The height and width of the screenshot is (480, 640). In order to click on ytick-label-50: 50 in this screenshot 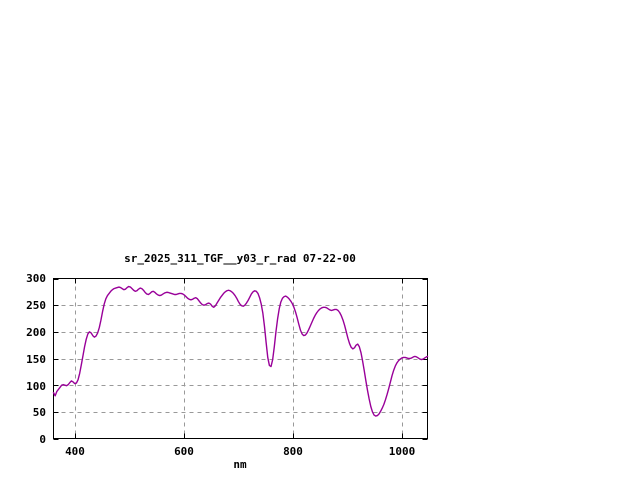, I will do `click(39, 412)`.